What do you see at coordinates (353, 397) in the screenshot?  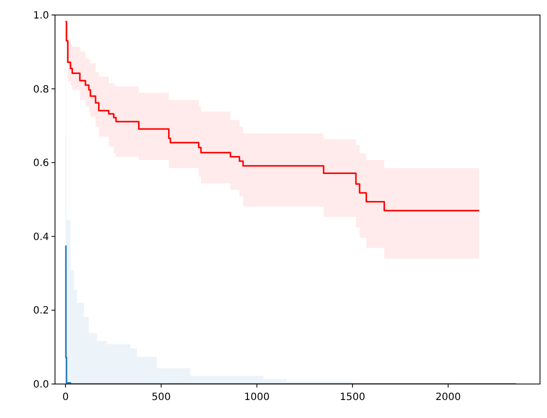 I see `x-tick-label: 1500` at bounding box center [353, 397].